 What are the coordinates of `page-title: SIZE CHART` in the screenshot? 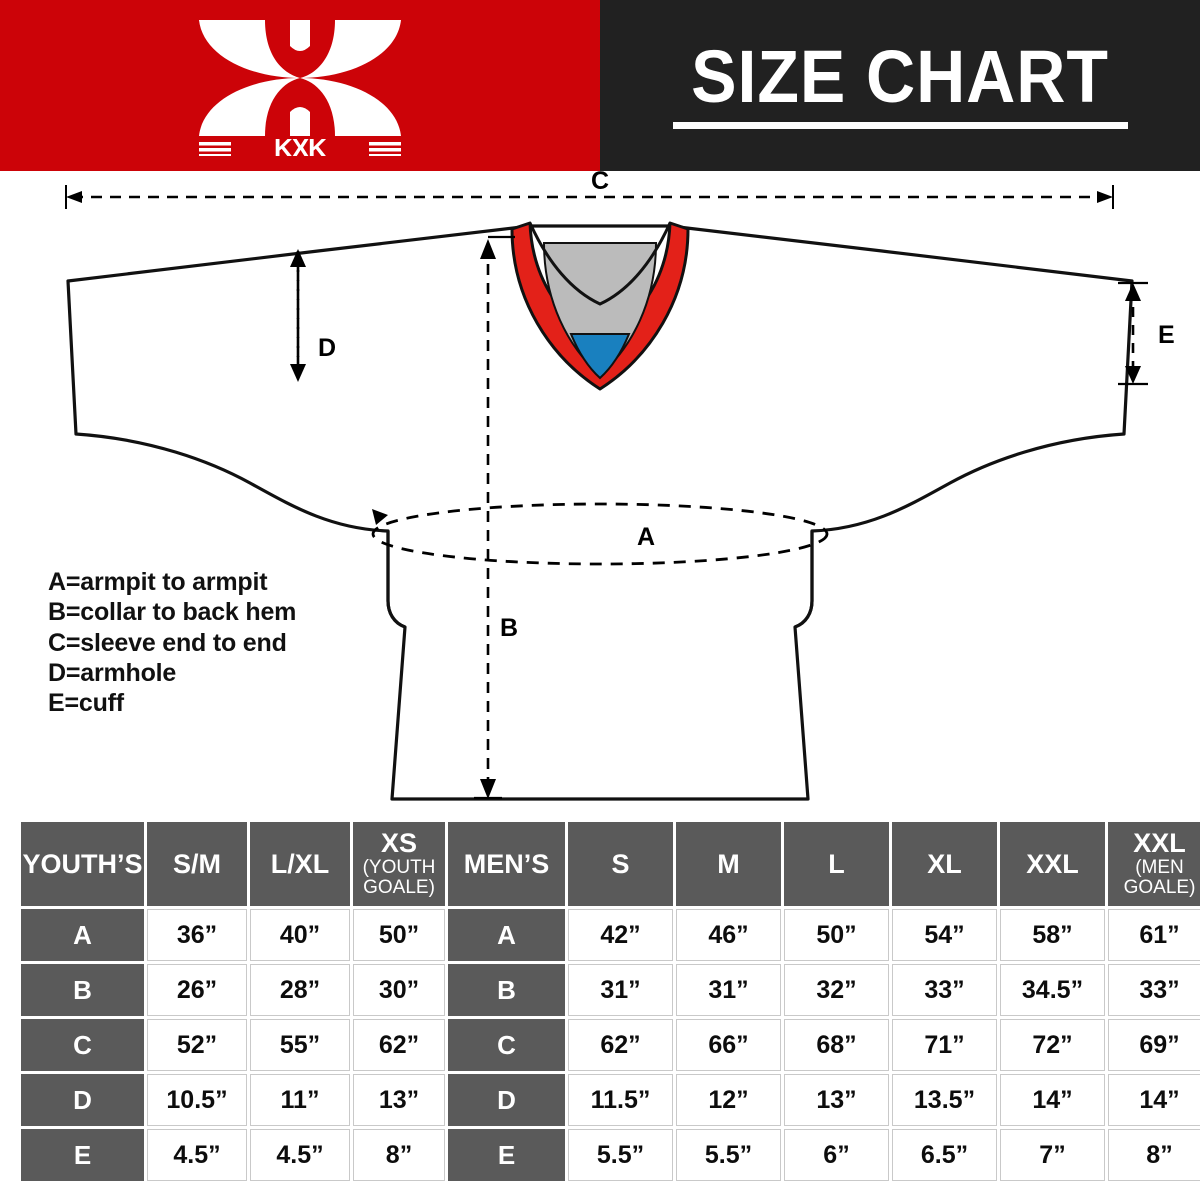 It's located at (900, 77).